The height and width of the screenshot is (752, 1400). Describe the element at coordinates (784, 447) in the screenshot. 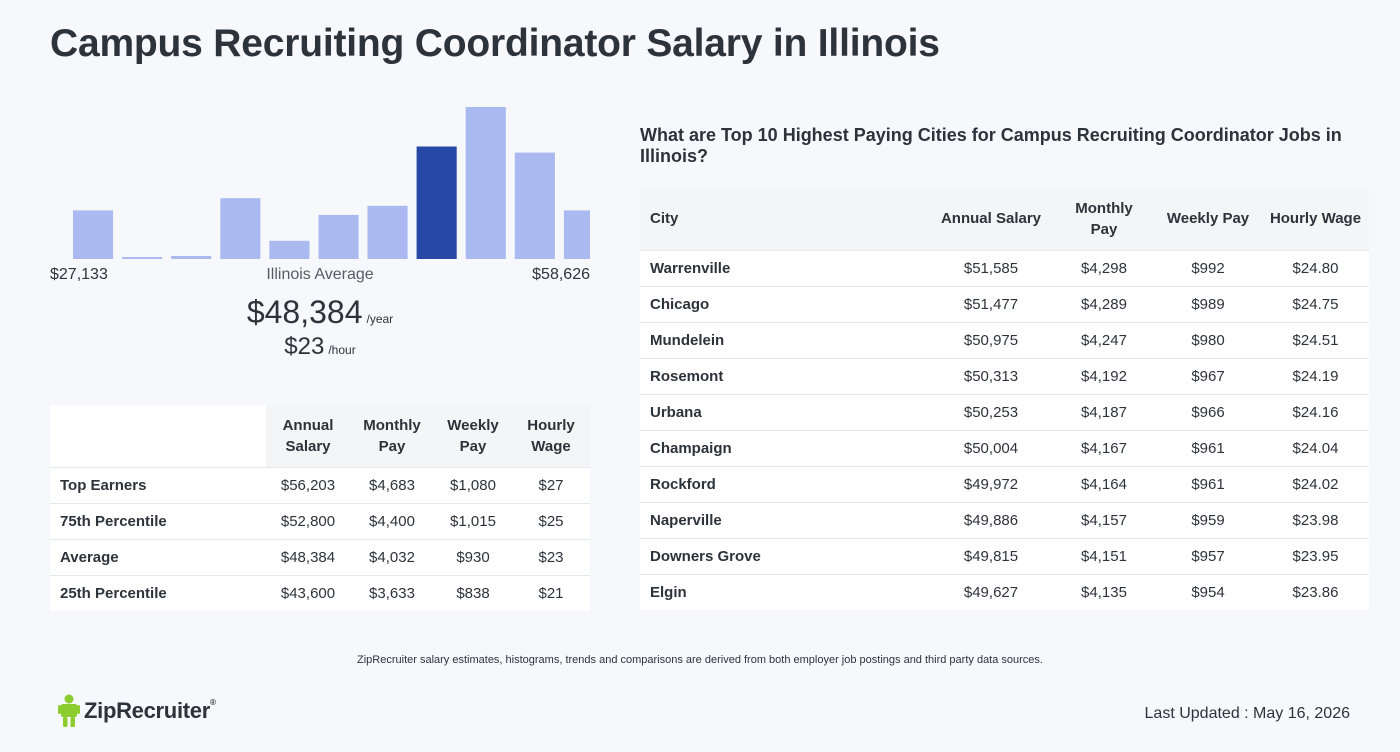

I see `city-row-label: Champaign` at that location.